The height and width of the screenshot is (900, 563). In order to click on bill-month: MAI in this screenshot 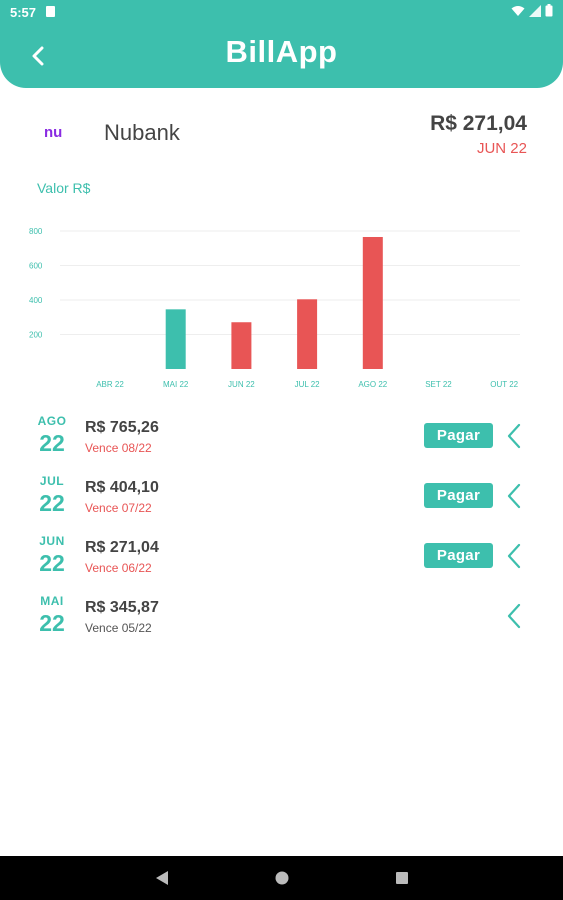, I will do `click(52, 601)`.